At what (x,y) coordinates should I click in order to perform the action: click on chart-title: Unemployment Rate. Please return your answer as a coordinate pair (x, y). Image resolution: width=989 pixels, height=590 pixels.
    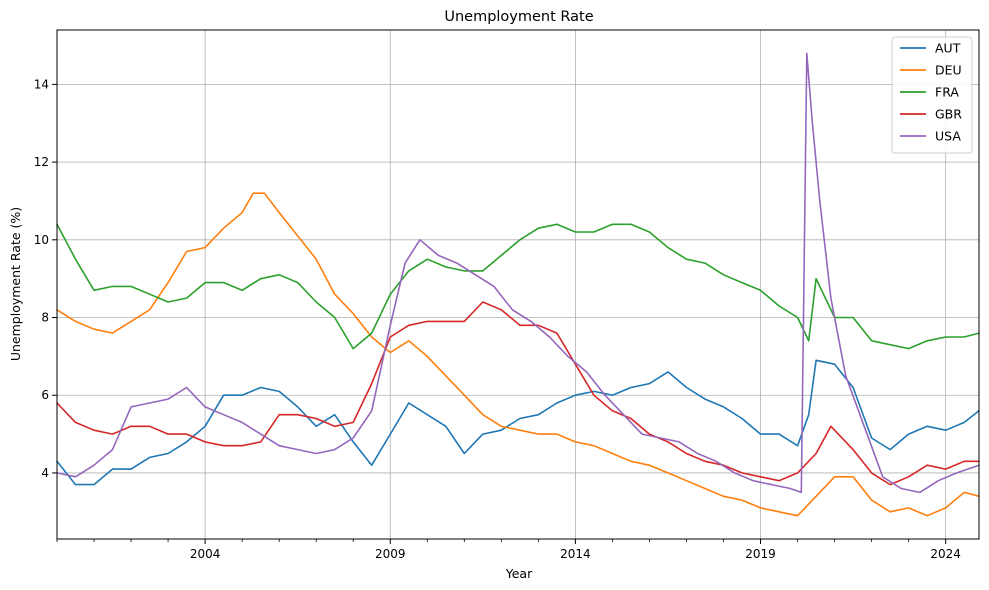
    Looking at the image, I should click on (518, 17).